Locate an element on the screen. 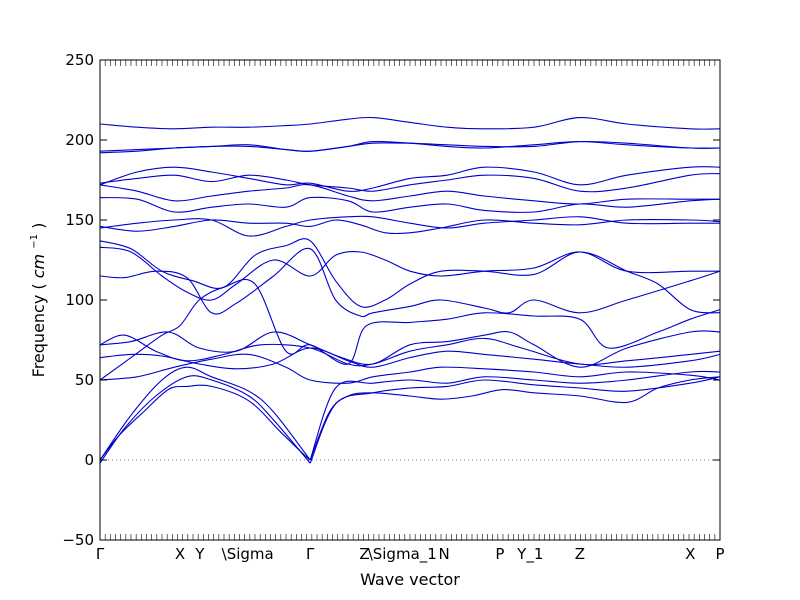 Image resolution: width=800 pixels, height=600 pixels. x-tick-label-2: X is located at coordinates (180, 554).